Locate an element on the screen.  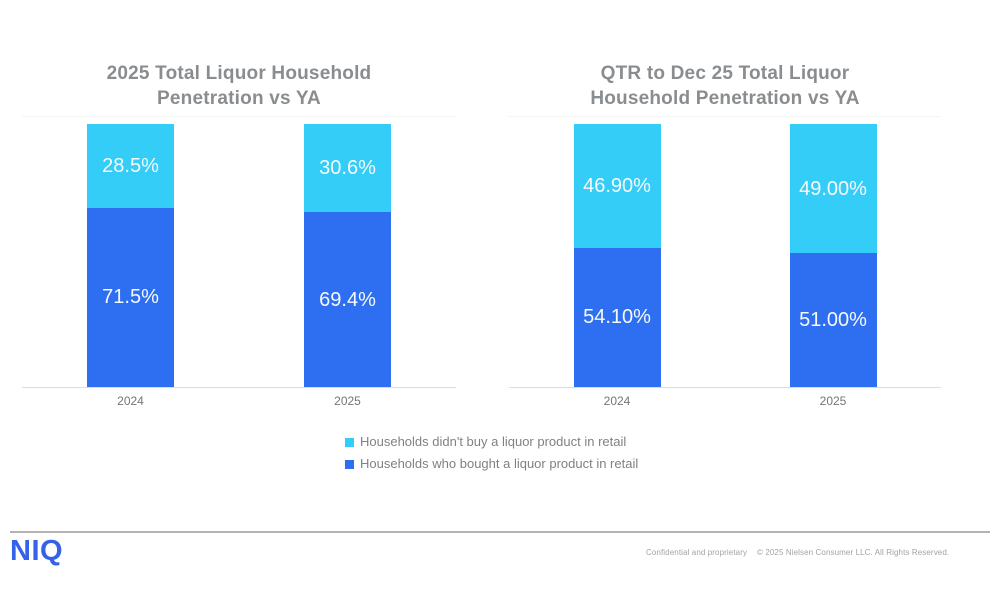
bar-value-label: 51.00% is located at coordinates (833, 320).